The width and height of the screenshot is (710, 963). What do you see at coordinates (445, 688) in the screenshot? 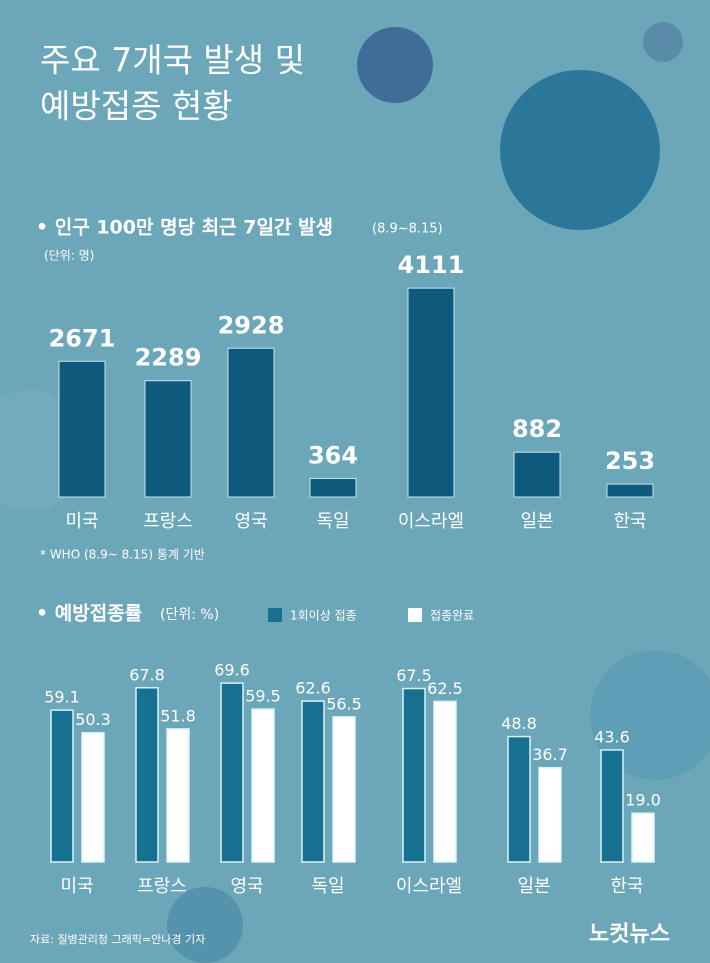
I see `value-label: 62.5` at bounding box center [445, 688].